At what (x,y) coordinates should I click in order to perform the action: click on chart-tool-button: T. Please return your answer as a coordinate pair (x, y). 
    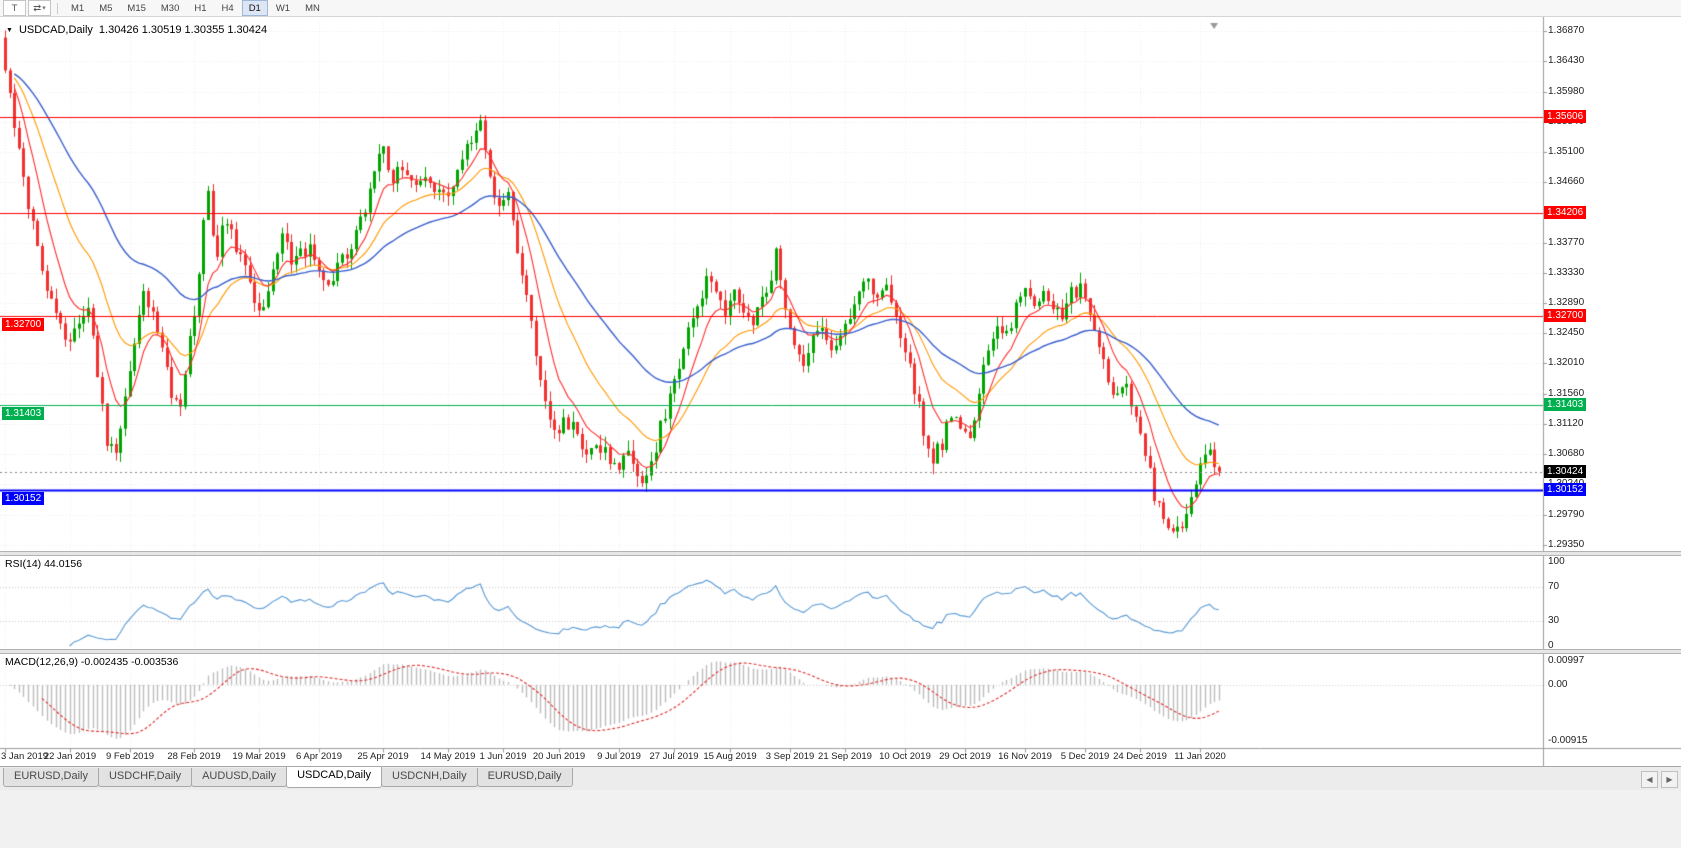
    Looking at the image, I should click on (14, 8).